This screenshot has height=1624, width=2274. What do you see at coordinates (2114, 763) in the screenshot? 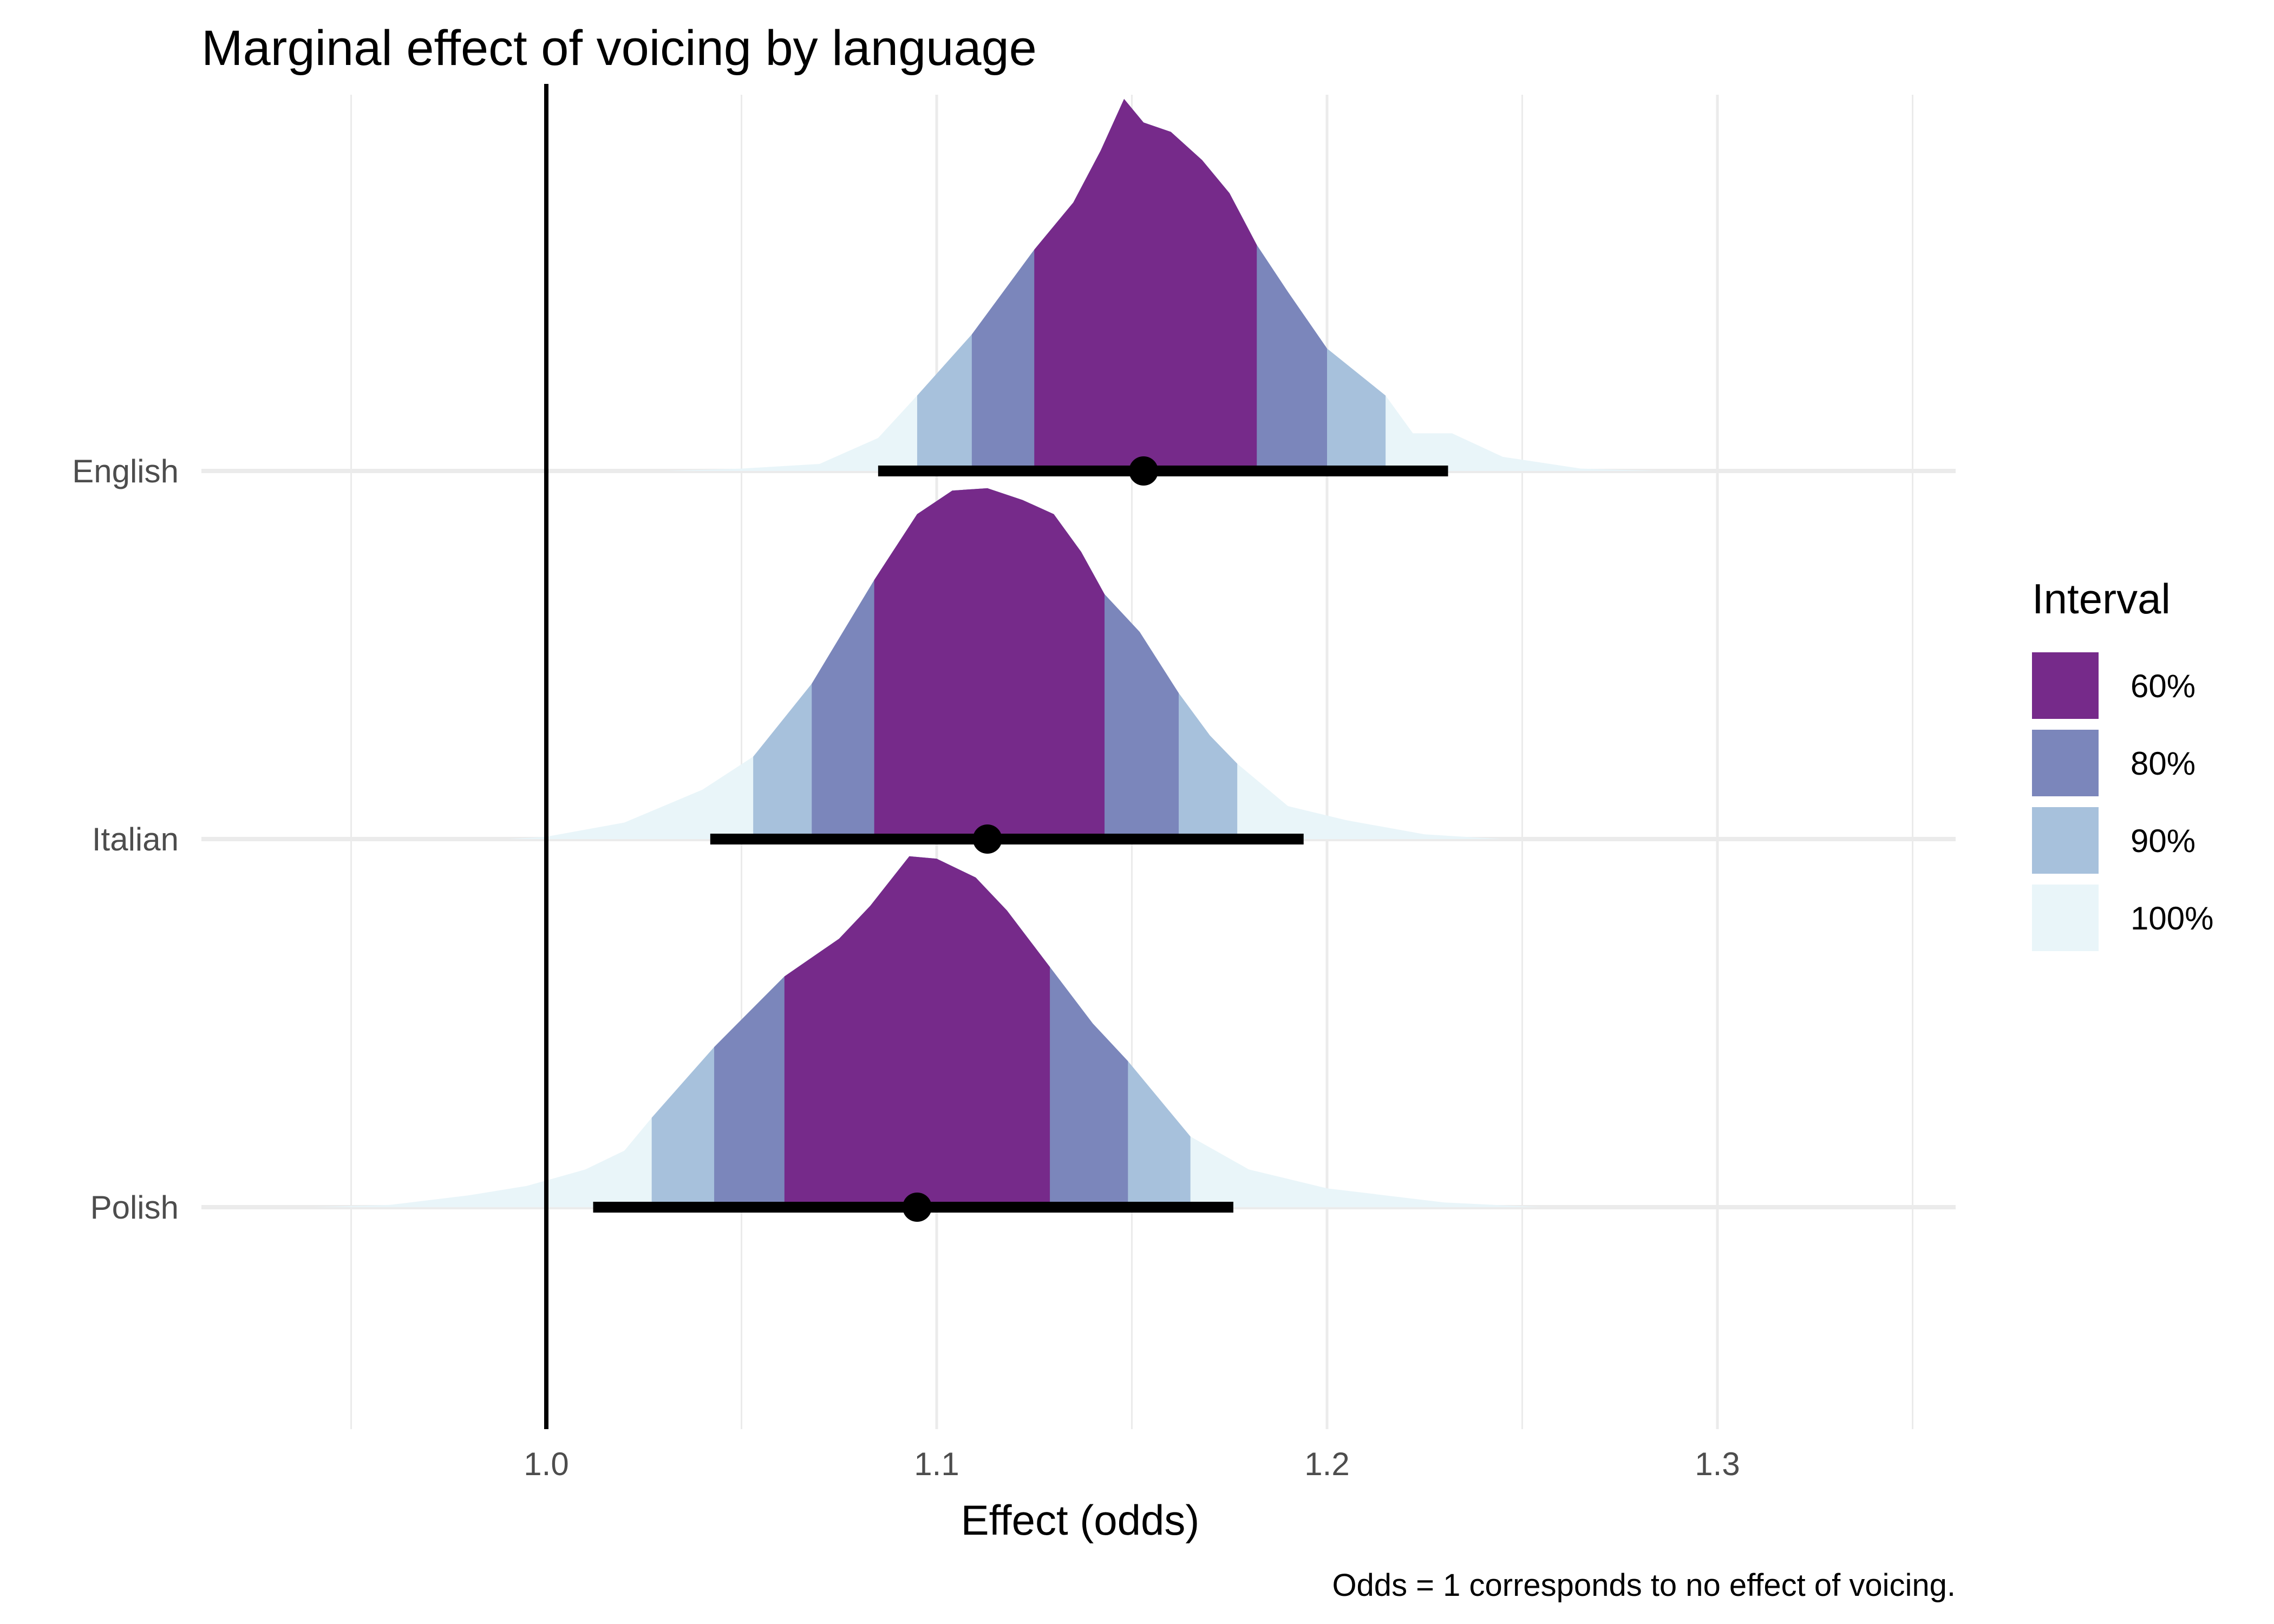
I see `legend-item: 80%` at bounding box center [2114, 763].